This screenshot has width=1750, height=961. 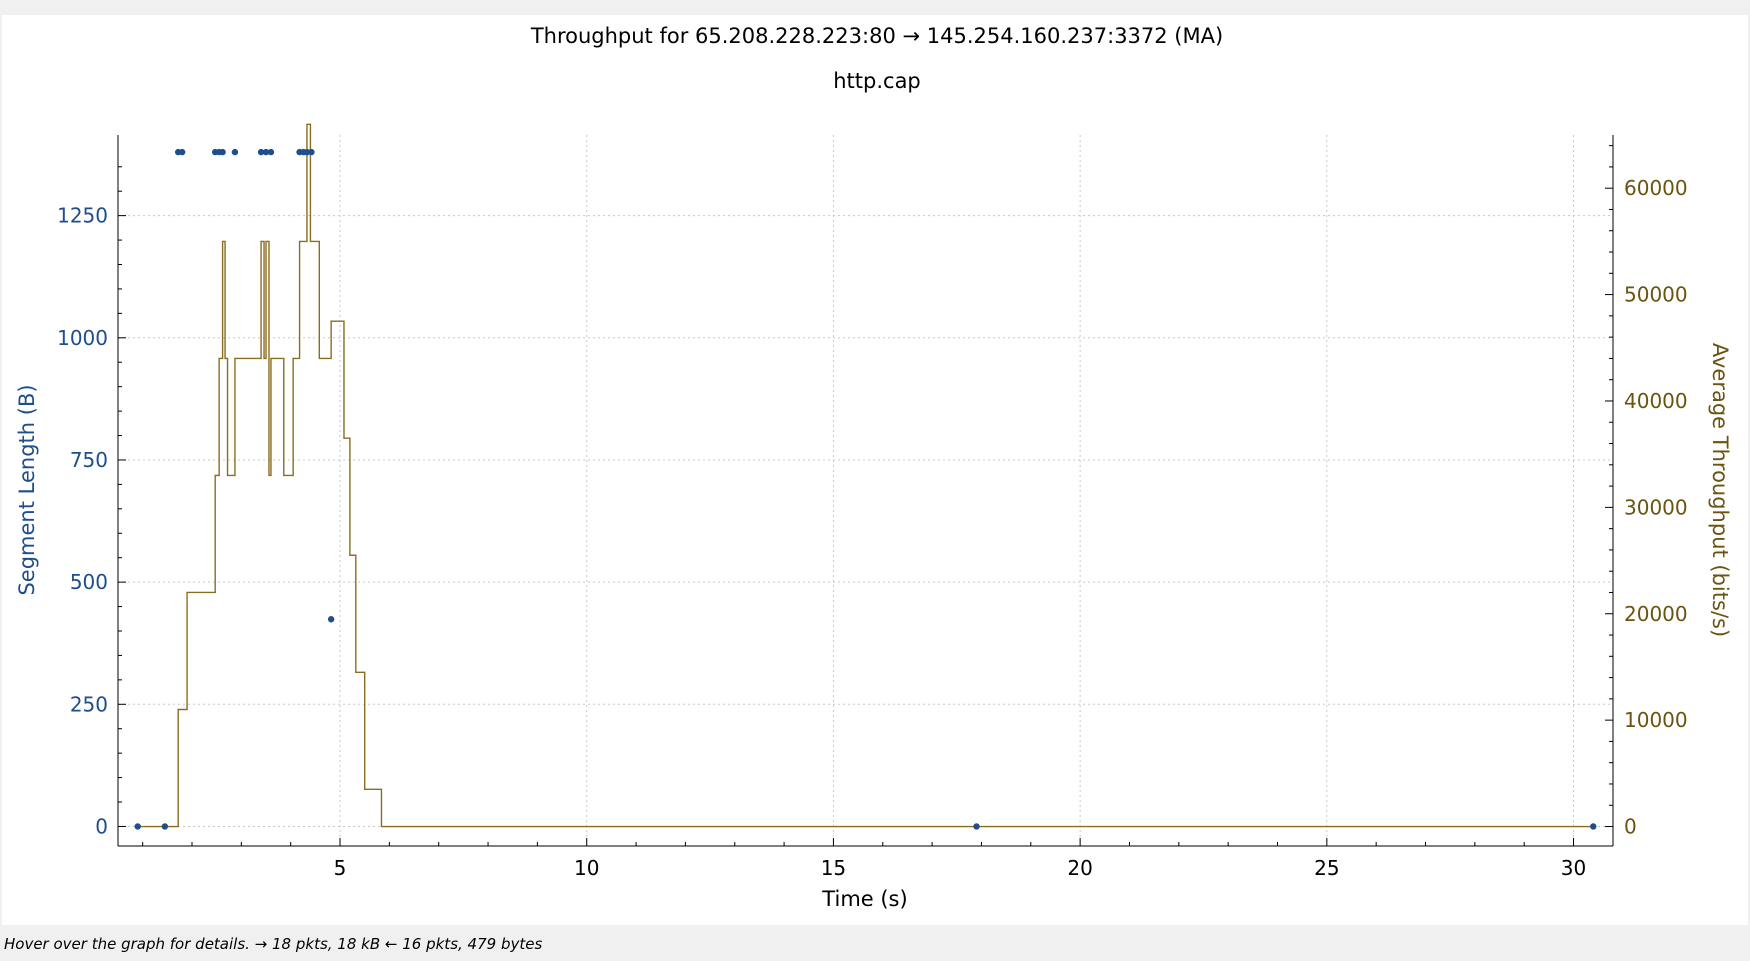 I want to click on y-tick-label: 500, so click(x=89, y=582).